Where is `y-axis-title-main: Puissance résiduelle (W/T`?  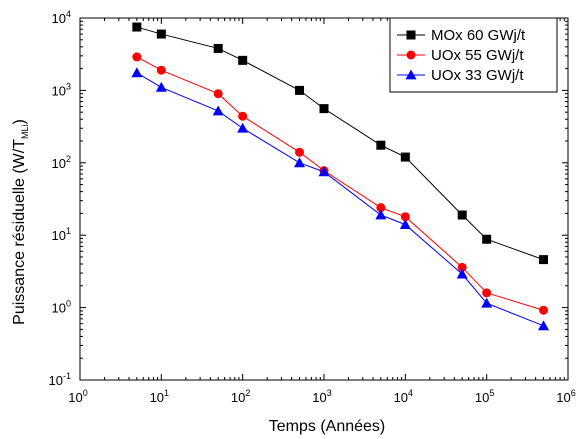
y-axis-title-main: Puissance résiduelle (W/T is located at coordinates (19, 232).